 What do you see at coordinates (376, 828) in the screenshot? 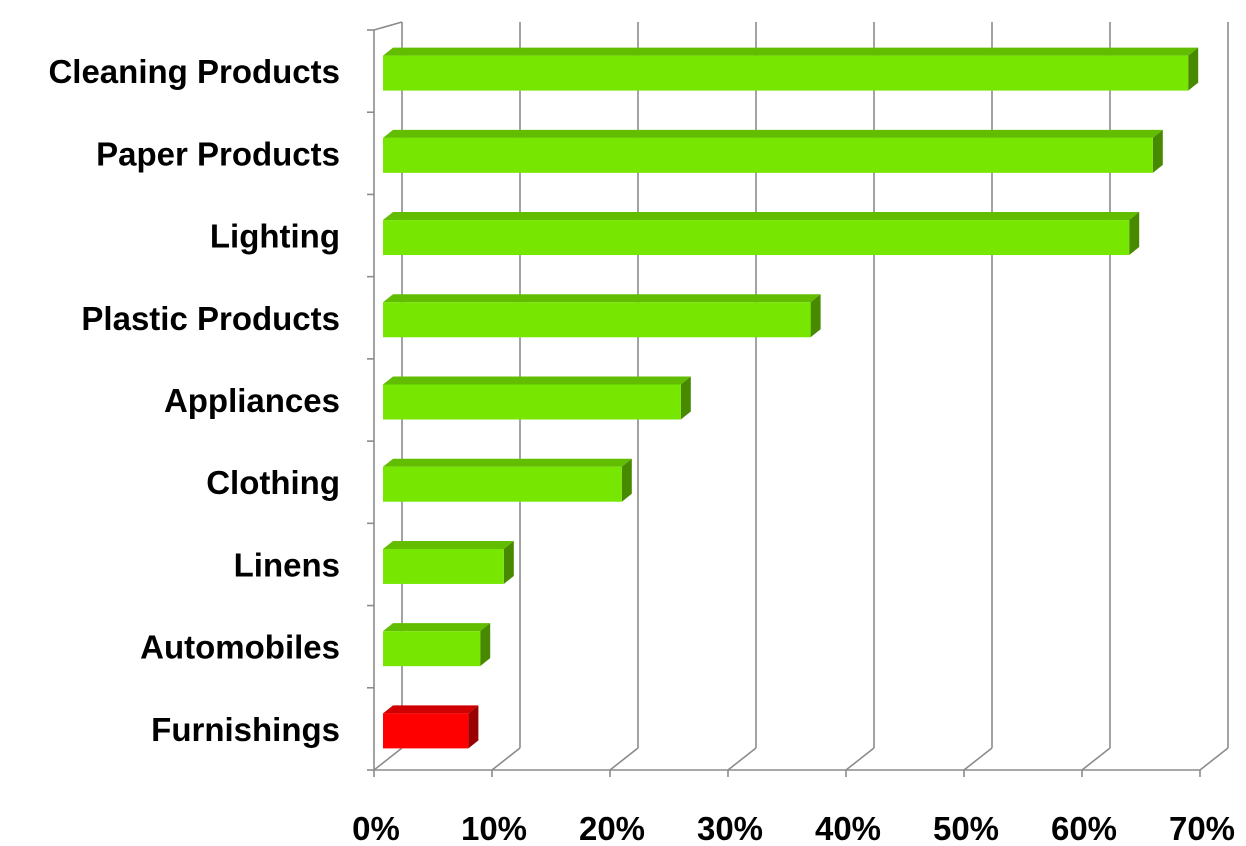
I see `tick-label: 0%` at bounding box center [376, 828].